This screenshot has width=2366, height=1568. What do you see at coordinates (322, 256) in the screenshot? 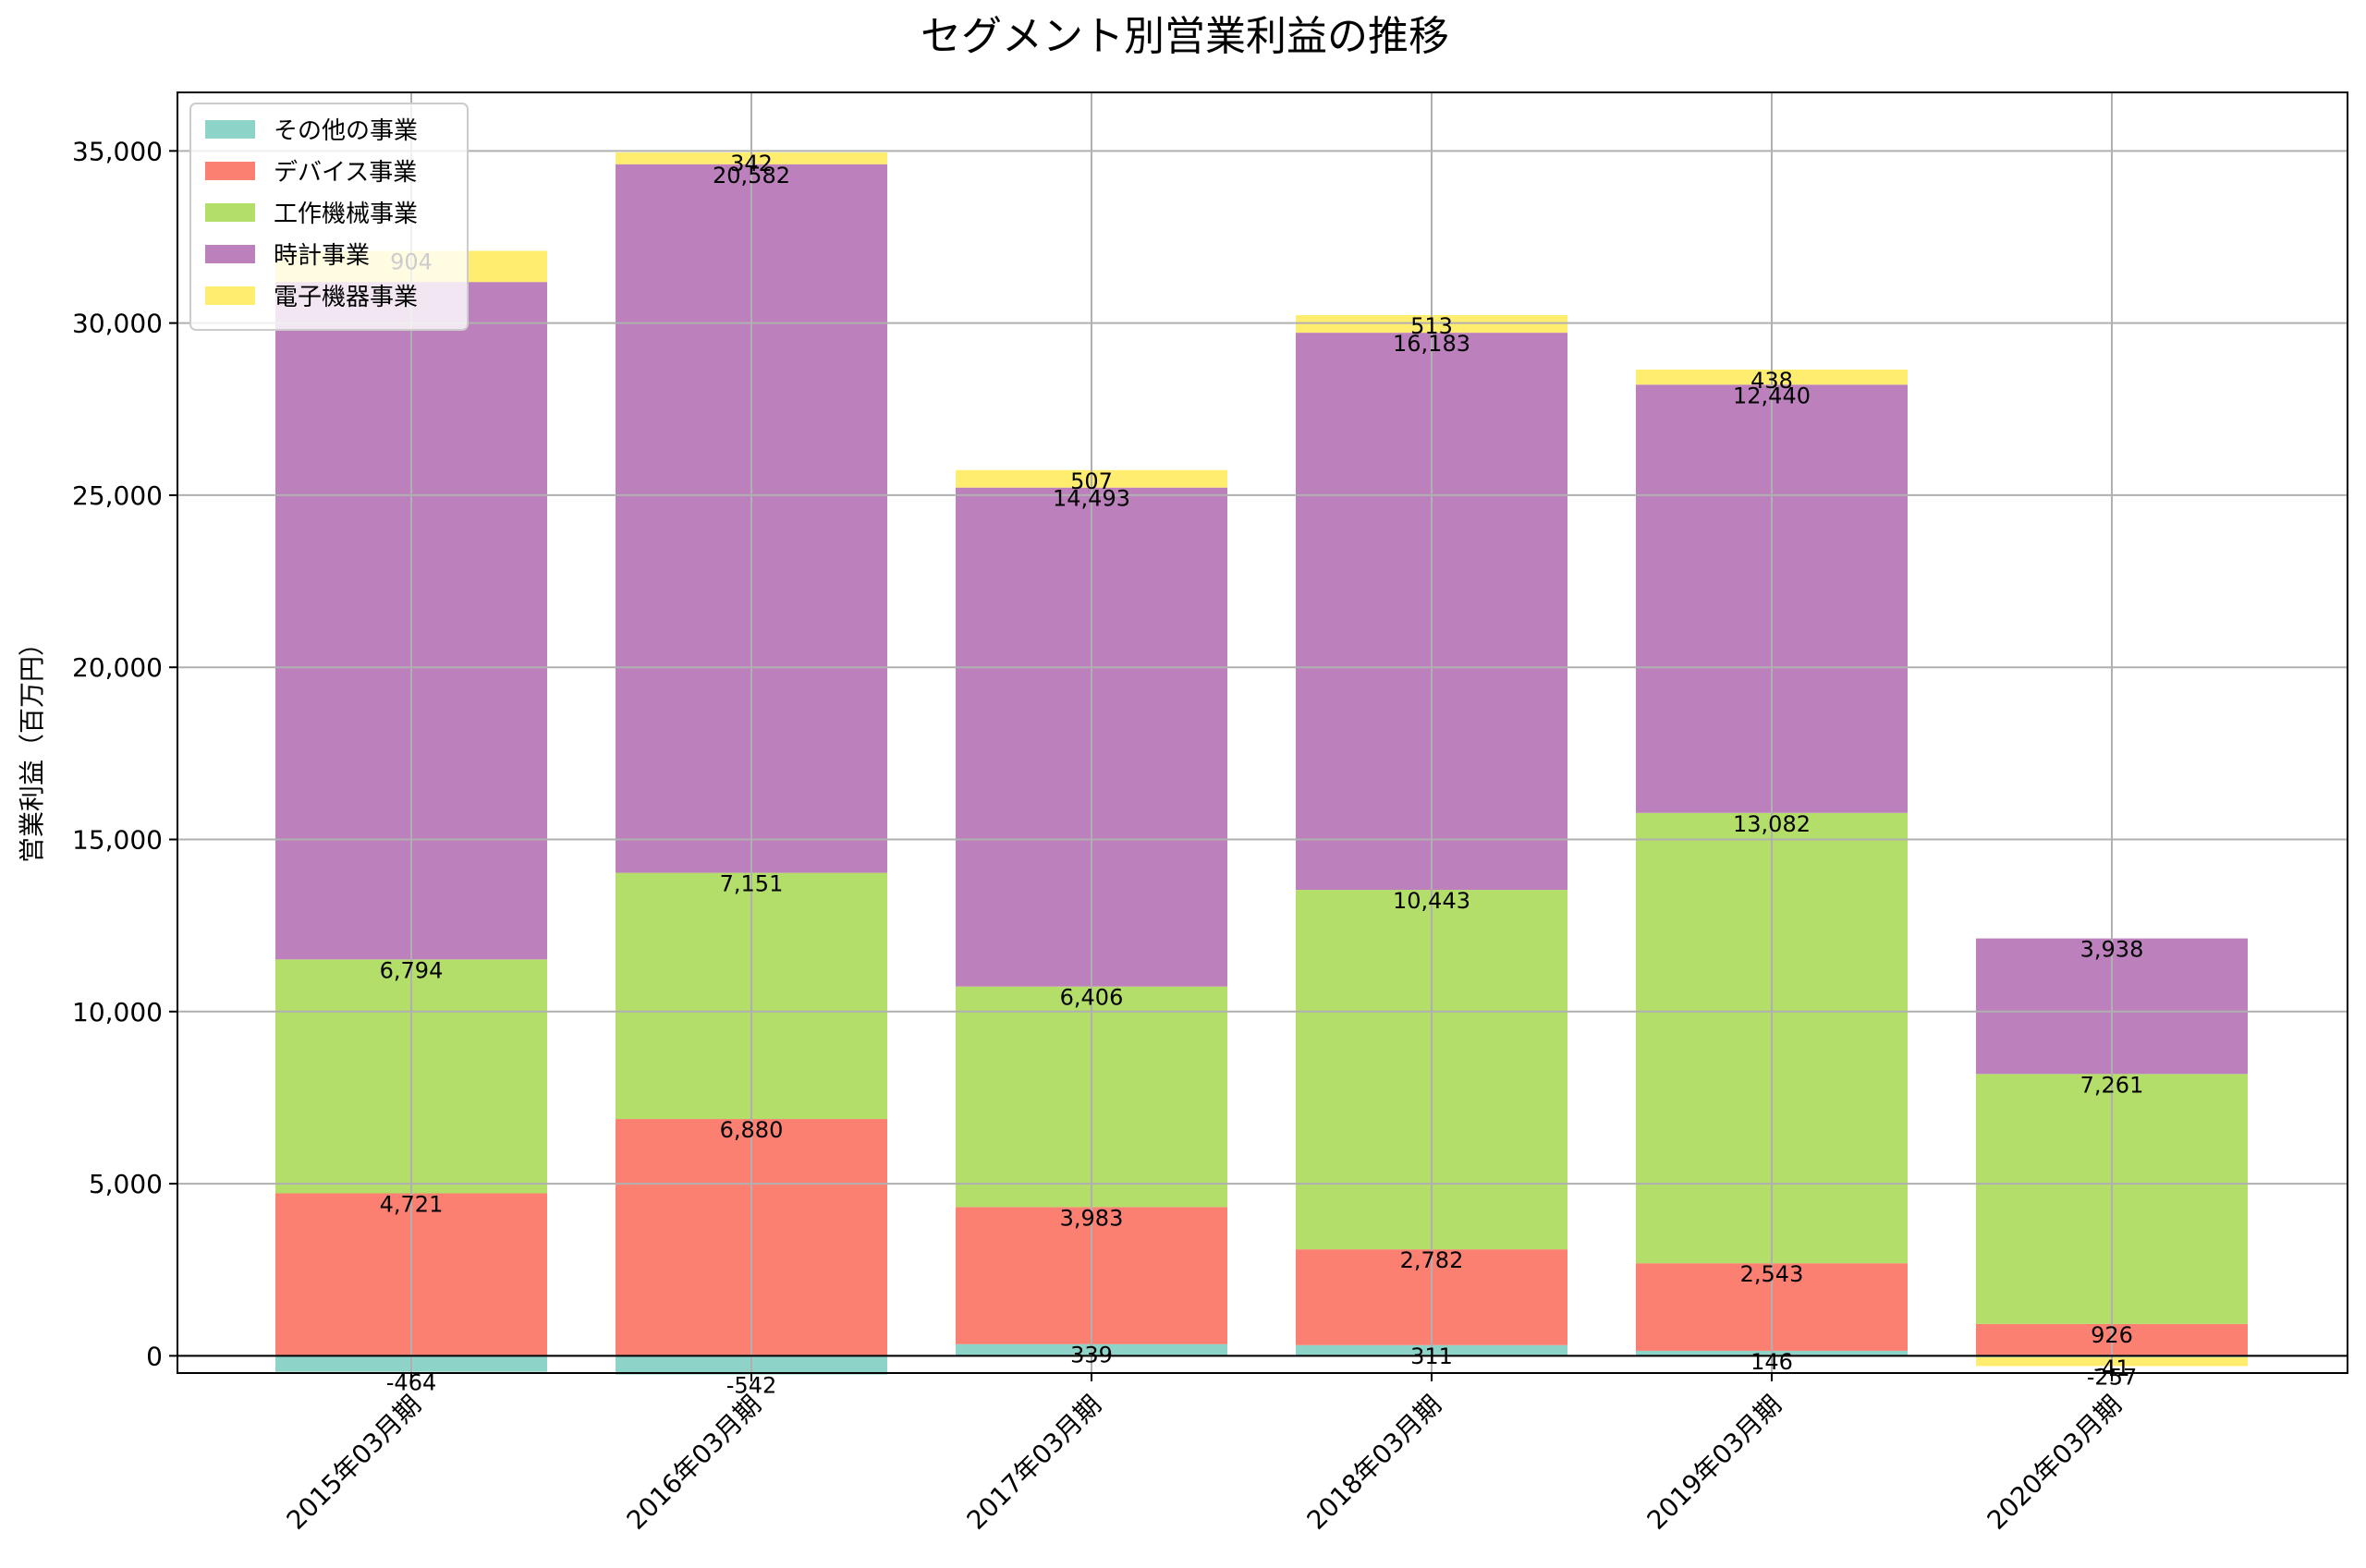
I see `legend-entry: 時計事業` at bounding box center [322, 256].